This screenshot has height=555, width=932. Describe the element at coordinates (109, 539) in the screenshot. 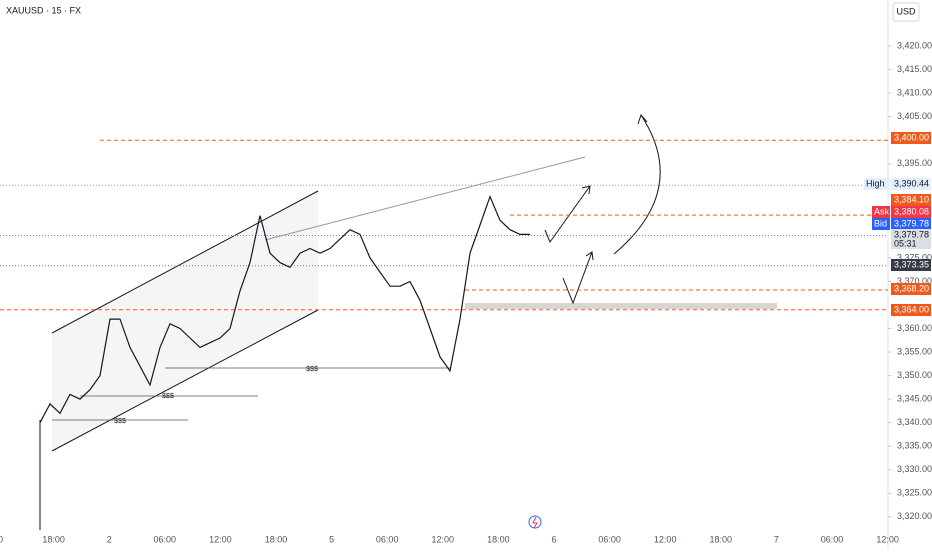

I see `x-tick-label: 2` at that location.